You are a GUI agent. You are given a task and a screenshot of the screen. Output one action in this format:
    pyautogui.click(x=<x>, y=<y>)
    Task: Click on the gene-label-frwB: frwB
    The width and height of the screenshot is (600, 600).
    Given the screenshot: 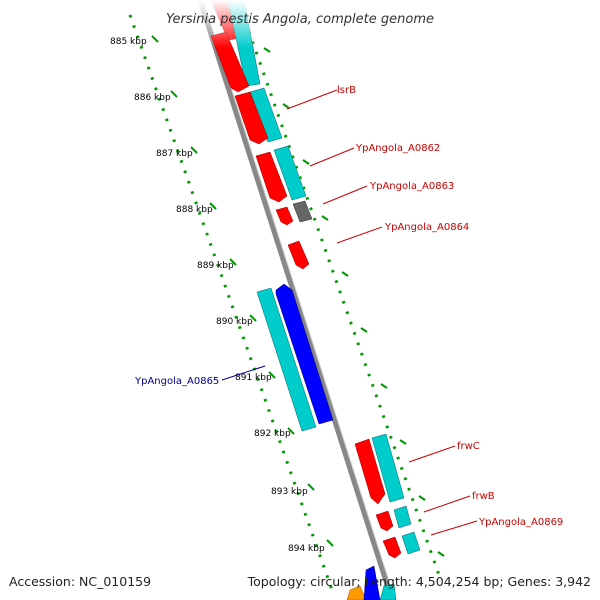 What is the action you would take?
    pyautogui.click(x=483, y=496)
    